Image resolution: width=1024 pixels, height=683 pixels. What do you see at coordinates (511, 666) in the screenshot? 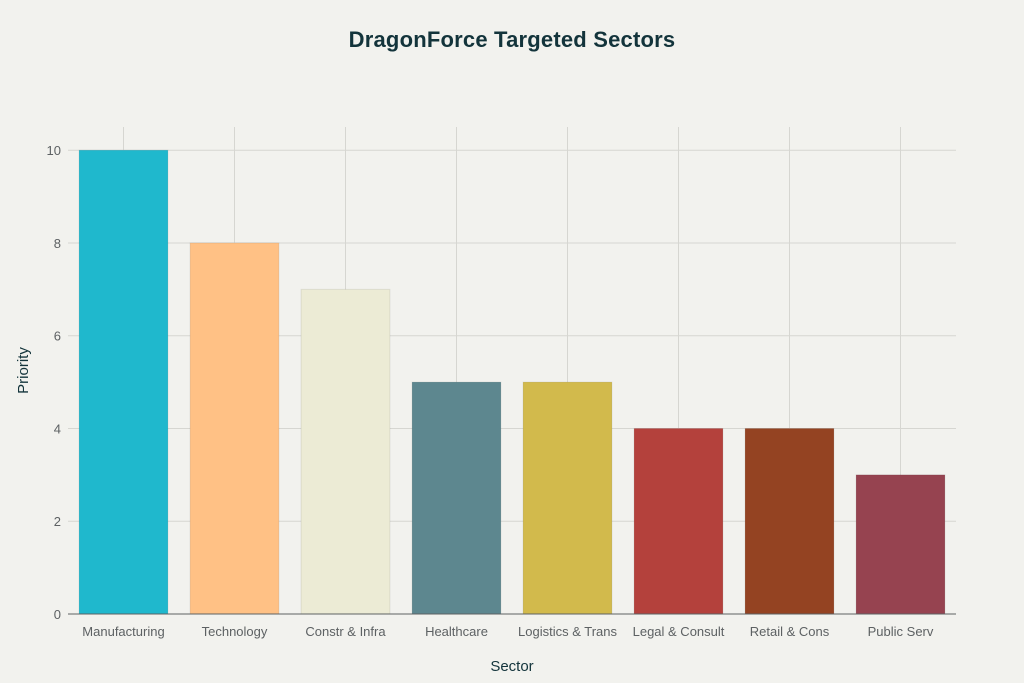
I see `x-axis-title: Sector` at bounding box center [511, 666].